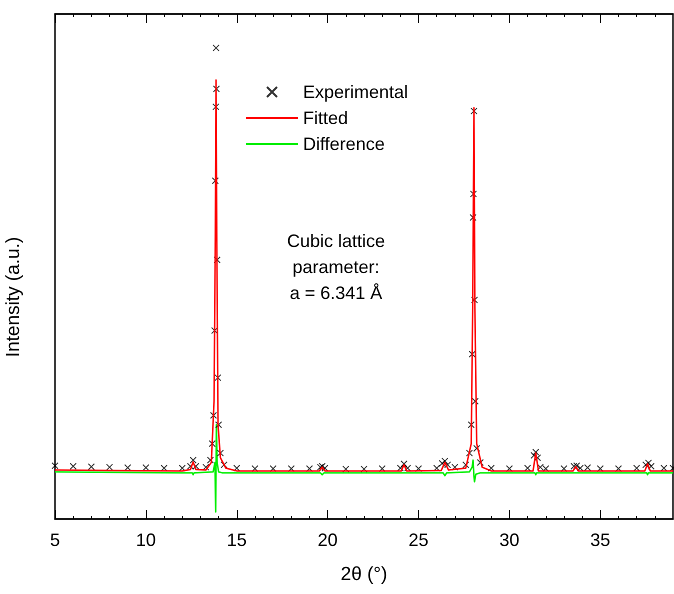  Describe the element at coordinates (364, 574) in the screenshot. I see `x-axis-title: 2θ (°)` at that location.